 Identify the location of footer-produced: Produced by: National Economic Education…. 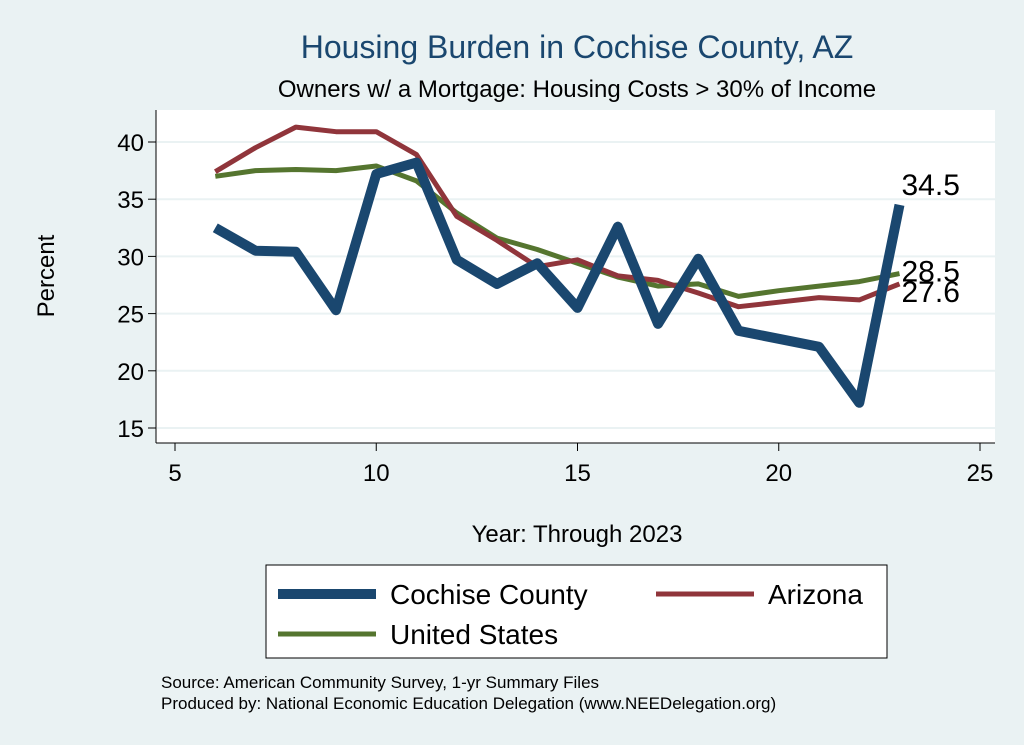
(468, 703).